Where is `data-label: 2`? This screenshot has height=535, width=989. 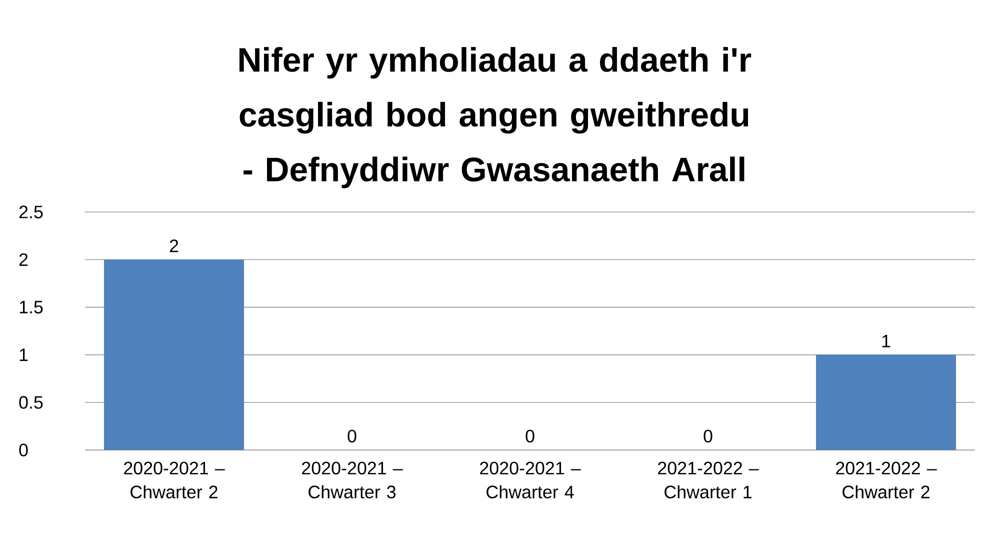 data-label: 2 is located at coordinates (174, 246).